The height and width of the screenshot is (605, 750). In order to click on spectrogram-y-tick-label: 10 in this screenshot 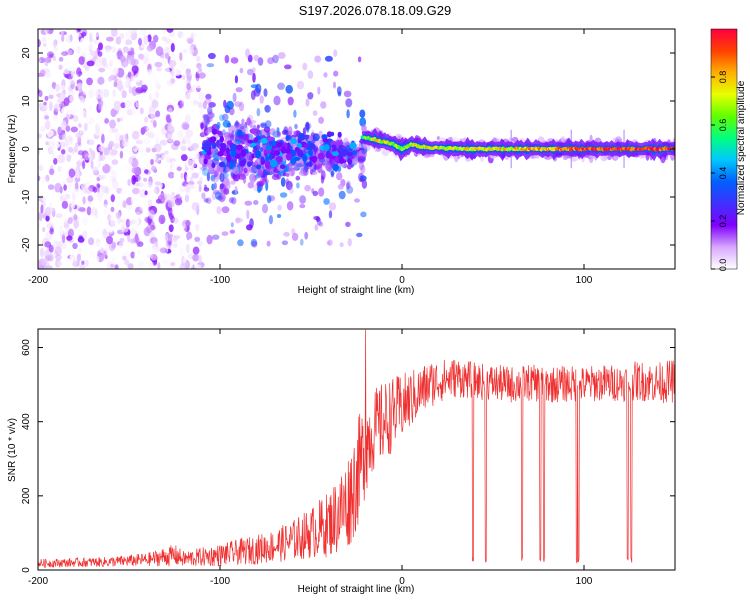, I will do `click(26, 101)`.